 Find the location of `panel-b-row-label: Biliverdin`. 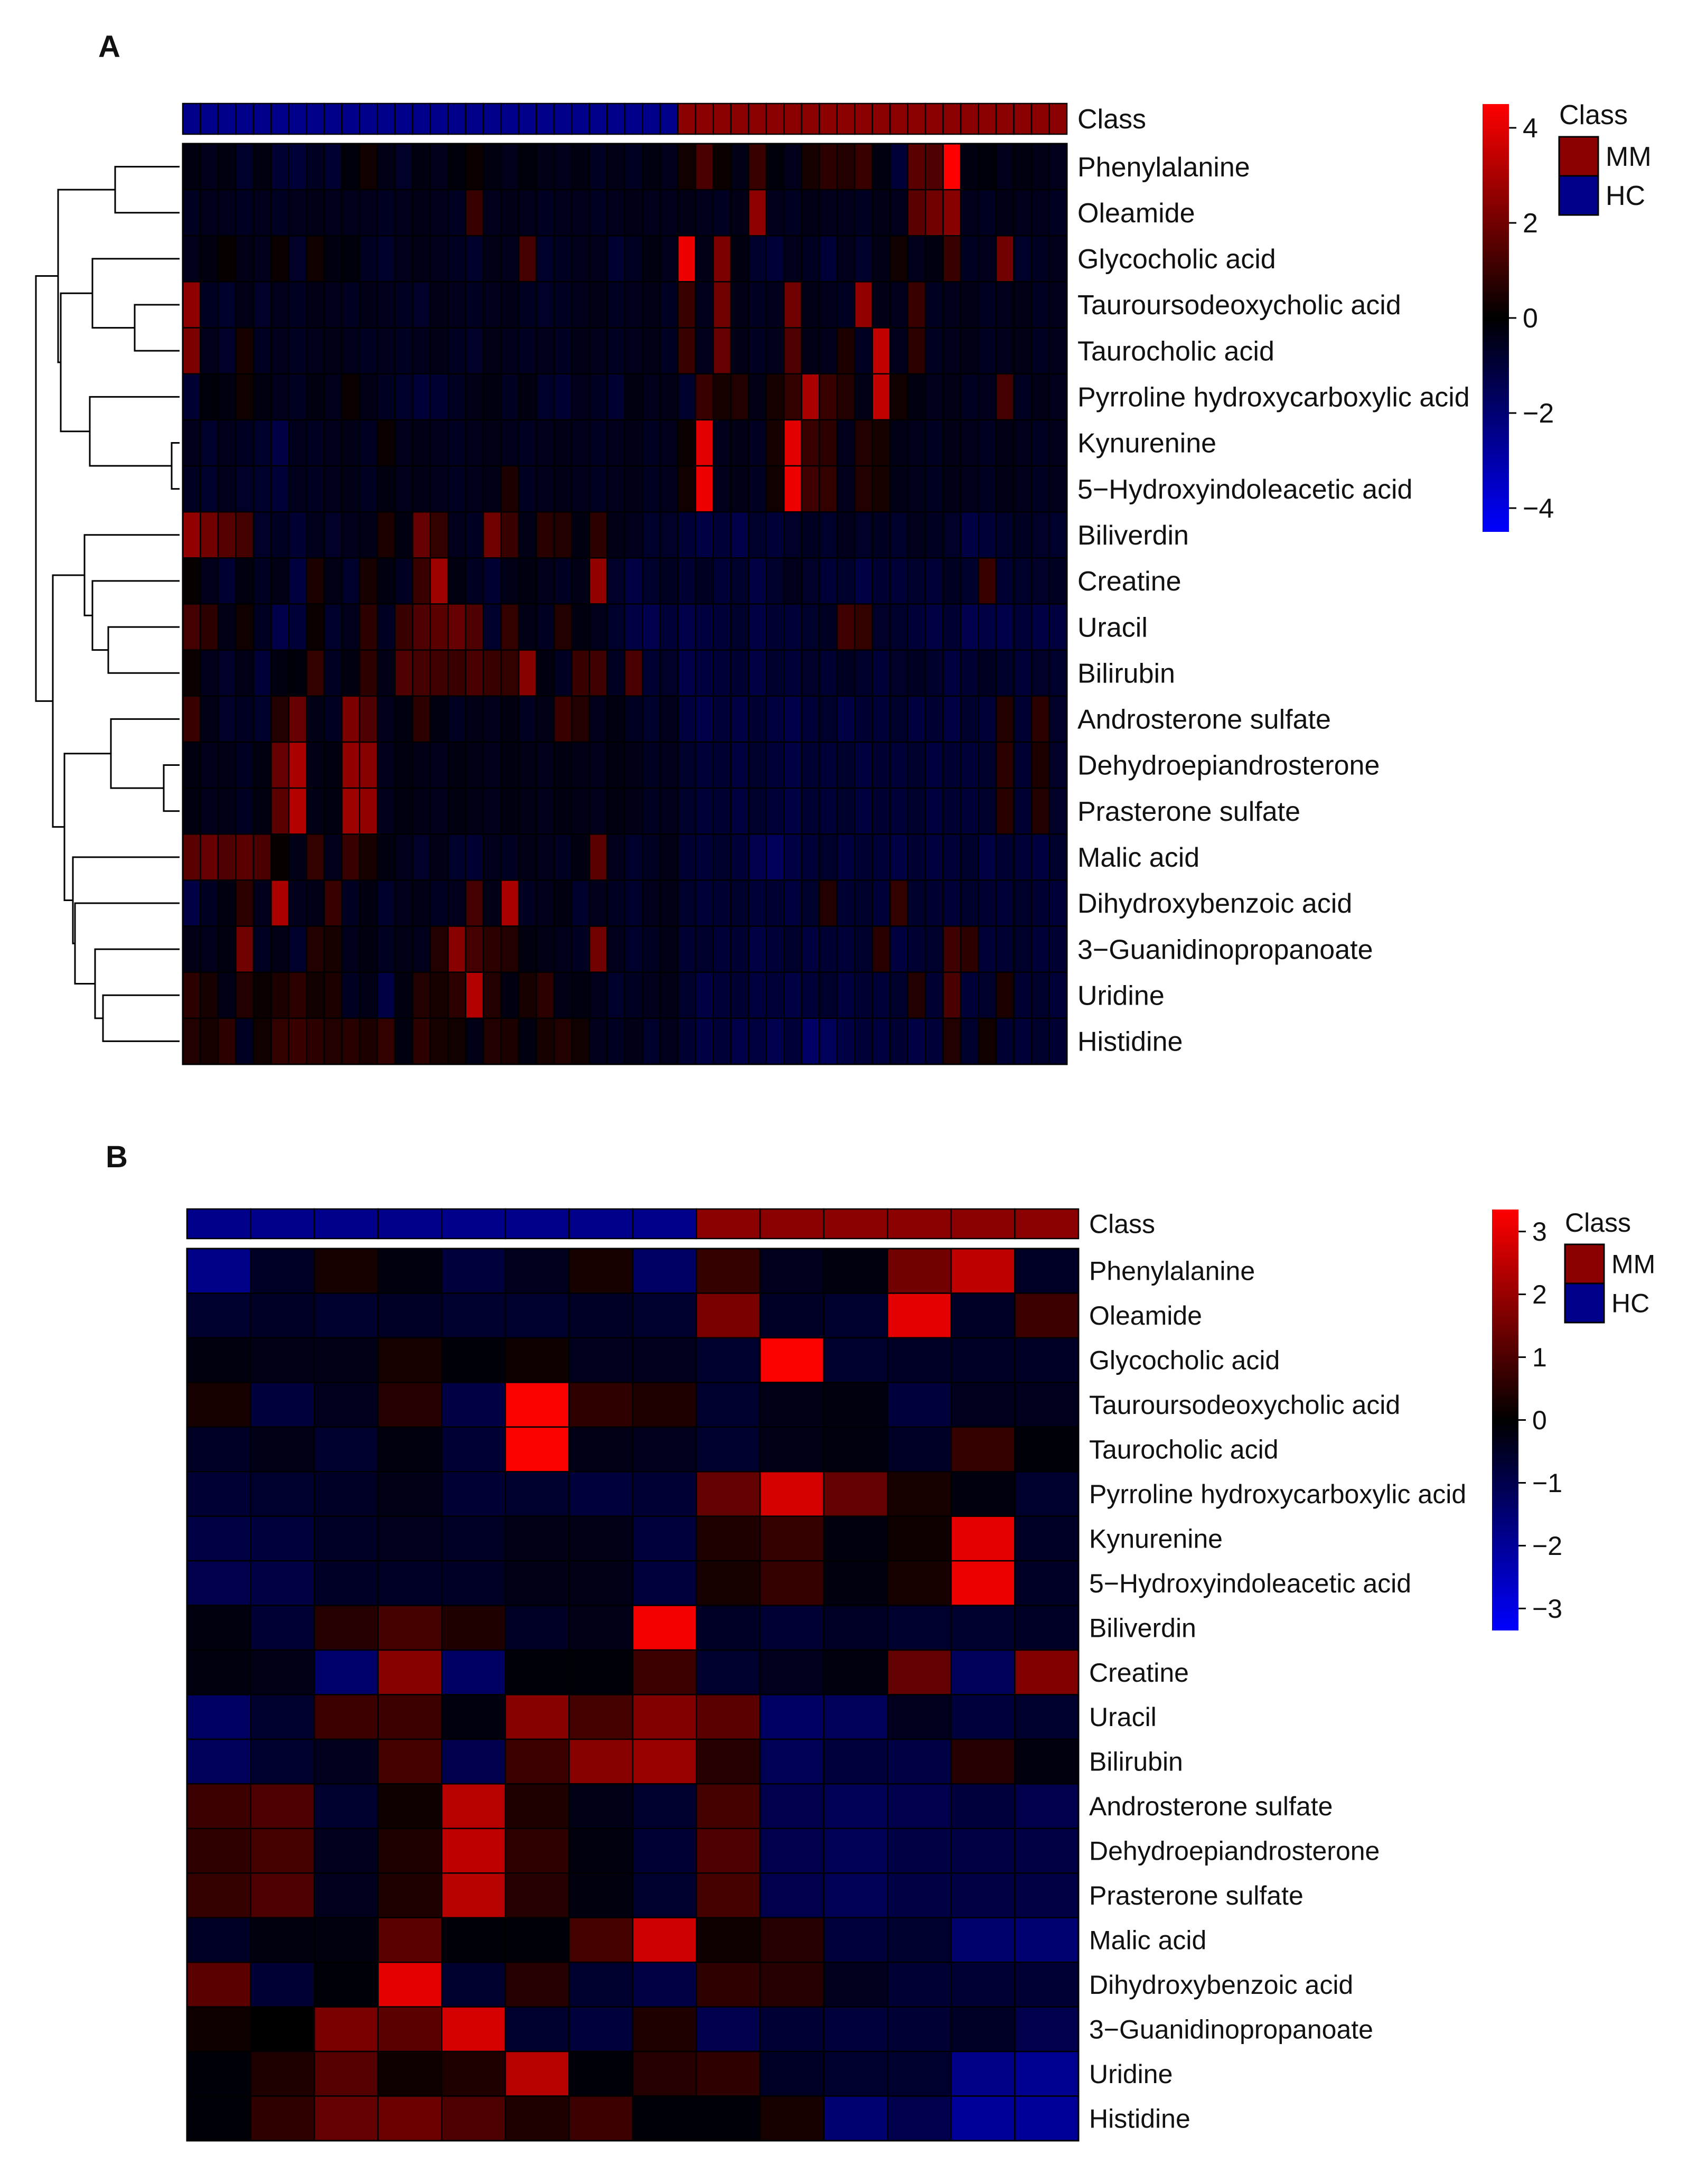

panel-b-row-label: Biliverdin is located at coordinates (1142, 1628).